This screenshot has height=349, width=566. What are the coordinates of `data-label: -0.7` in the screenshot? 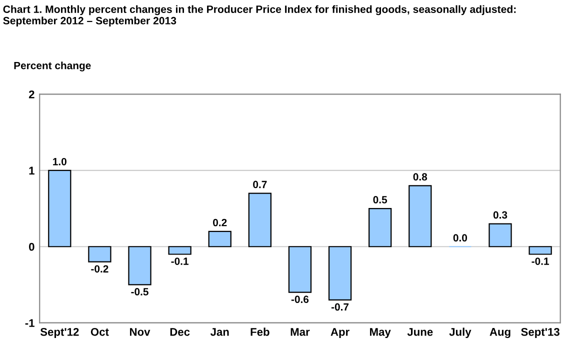 It's located at (340, 307).